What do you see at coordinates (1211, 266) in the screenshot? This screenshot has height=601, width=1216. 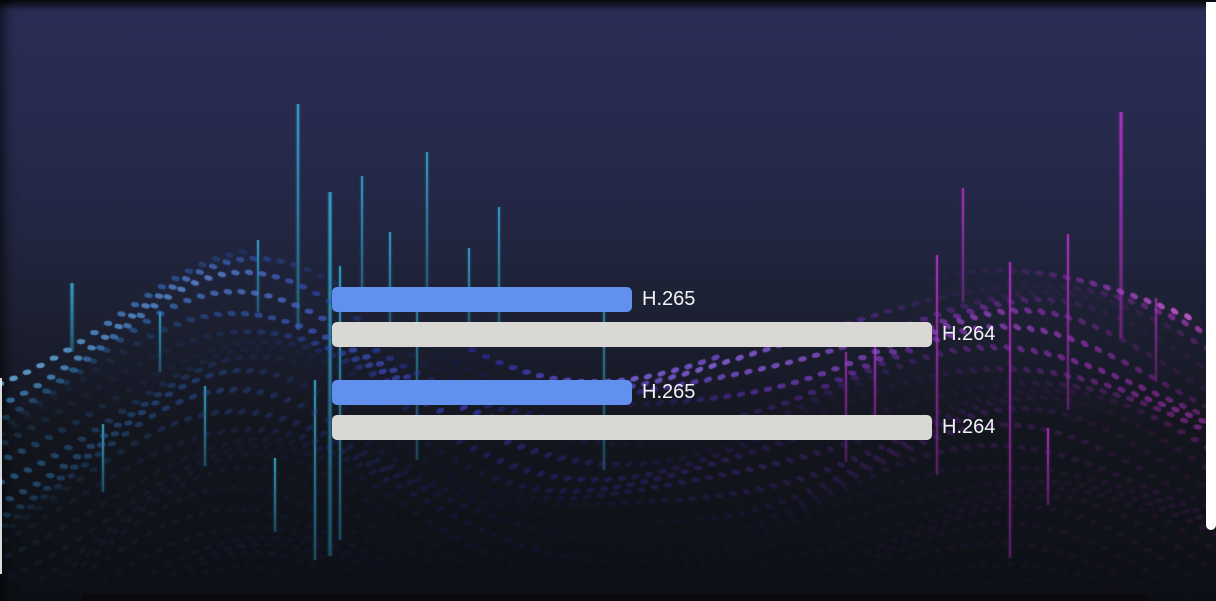 I see `page-edge-right` at bounding box center [1211, 266].